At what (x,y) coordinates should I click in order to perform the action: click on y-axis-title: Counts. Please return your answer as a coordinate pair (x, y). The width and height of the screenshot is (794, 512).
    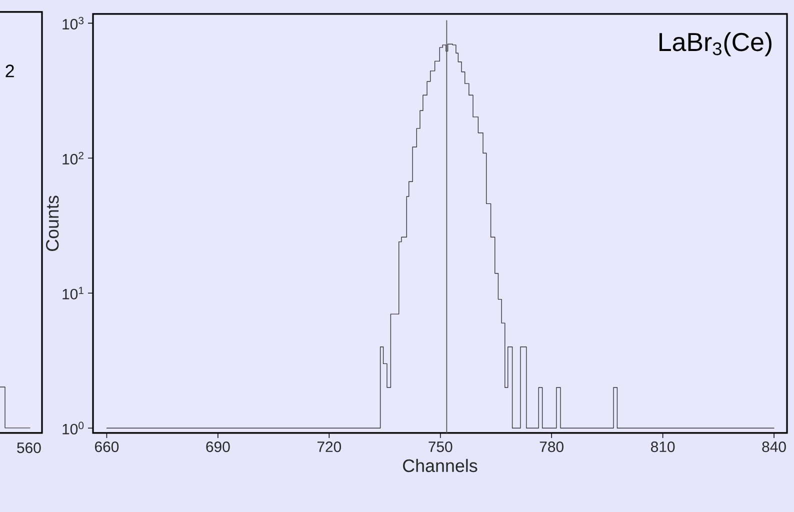
    Looking at the image, I should click on (52, 223).